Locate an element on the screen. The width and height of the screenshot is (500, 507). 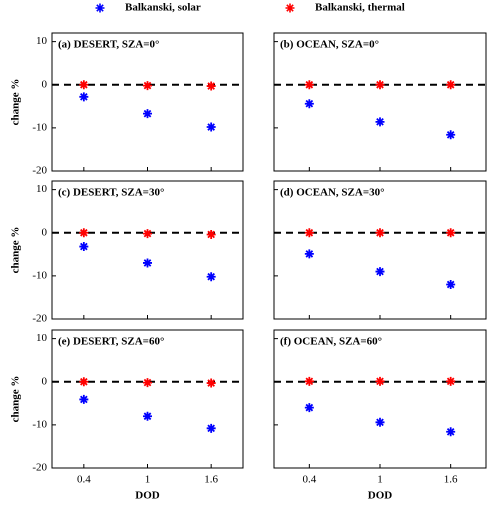
panel-title: (c) DESERT, SZA=30° is located at coordinates (111, 193).